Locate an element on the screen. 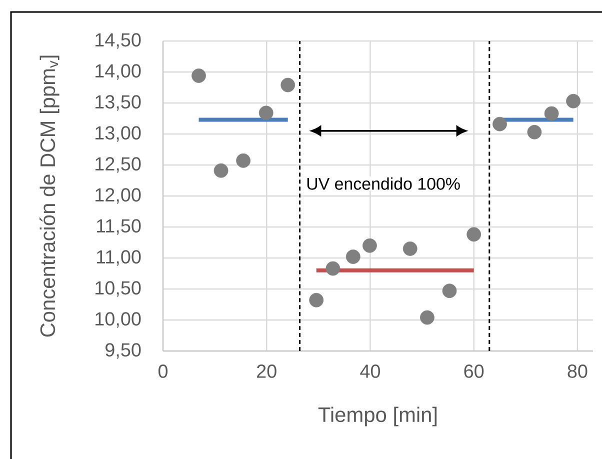 This screenshot has width=602, height=459. y-tick-label: 13,50 is located at coordinates (118, 103).